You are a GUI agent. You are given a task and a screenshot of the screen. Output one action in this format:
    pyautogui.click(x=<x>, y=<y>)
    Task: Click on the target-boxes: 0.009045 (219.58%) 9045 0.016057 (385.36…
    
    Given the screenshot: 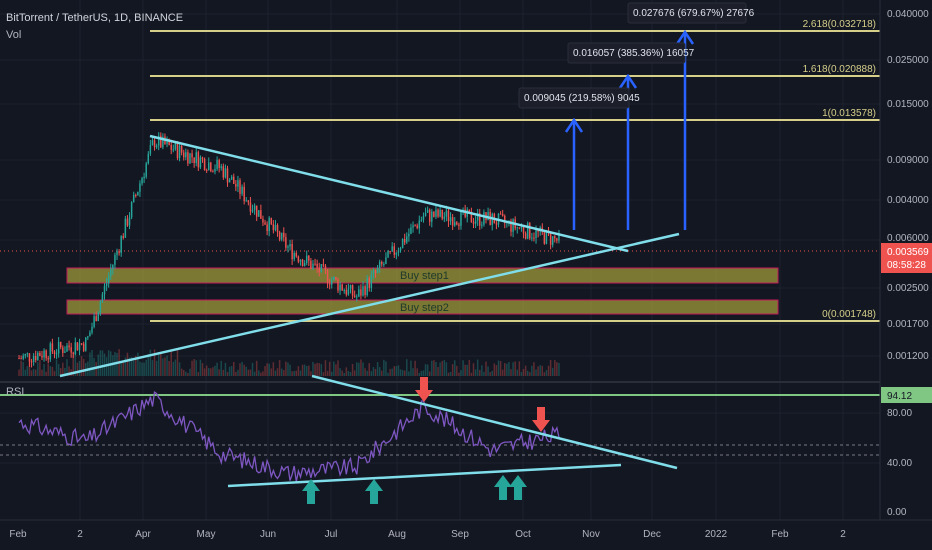 What is the action you would take?
    pyautogui.click(x=636, y=55)
    